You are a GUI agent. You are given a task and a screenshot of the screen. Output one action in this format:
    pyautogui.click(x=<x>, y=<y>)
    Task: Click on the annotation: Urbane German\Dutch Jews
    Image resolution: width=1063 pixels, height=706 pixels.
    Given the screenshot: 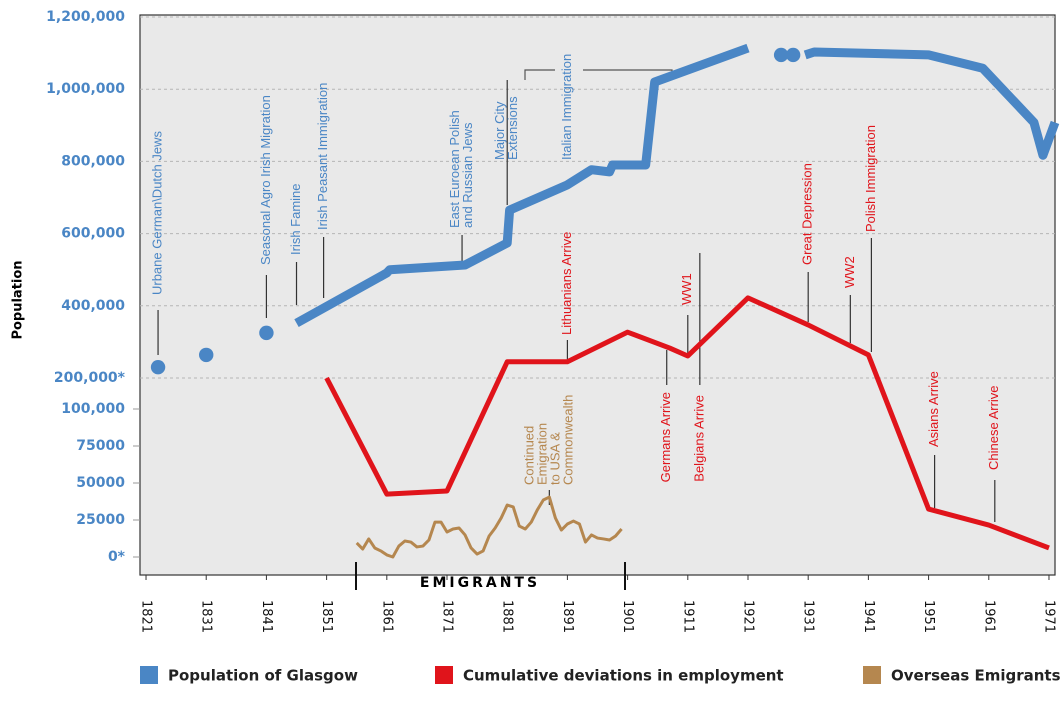 What is the action you would take?
    pyautogui.click(x=156, y=212)
    